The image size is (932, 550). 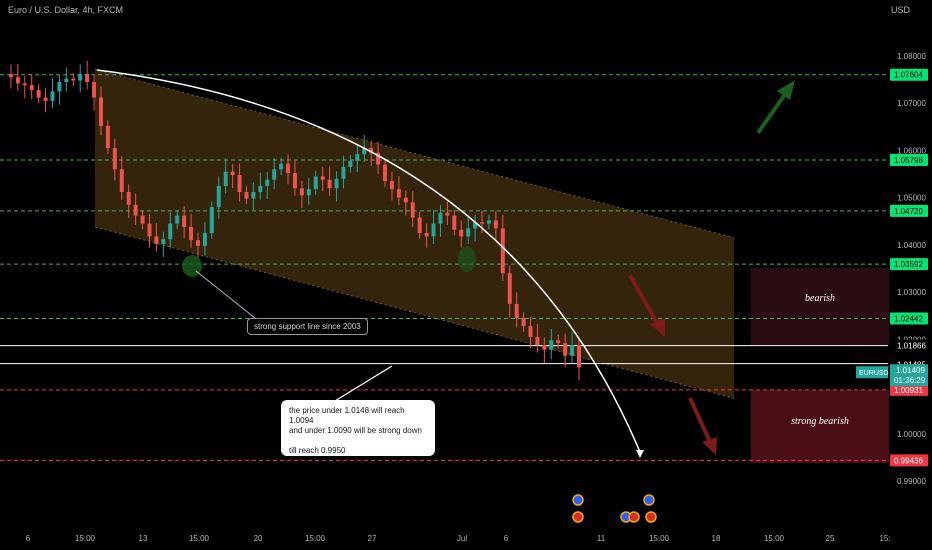 I want to click on support-annotation-text: strong support line since 2003, so click(x=307, y=326).